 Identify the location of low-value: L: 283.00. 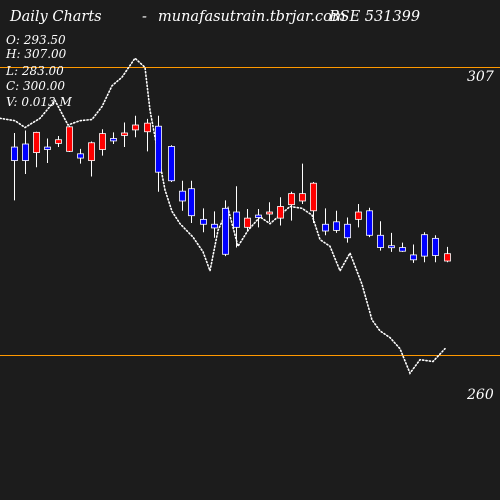
(34, 71).